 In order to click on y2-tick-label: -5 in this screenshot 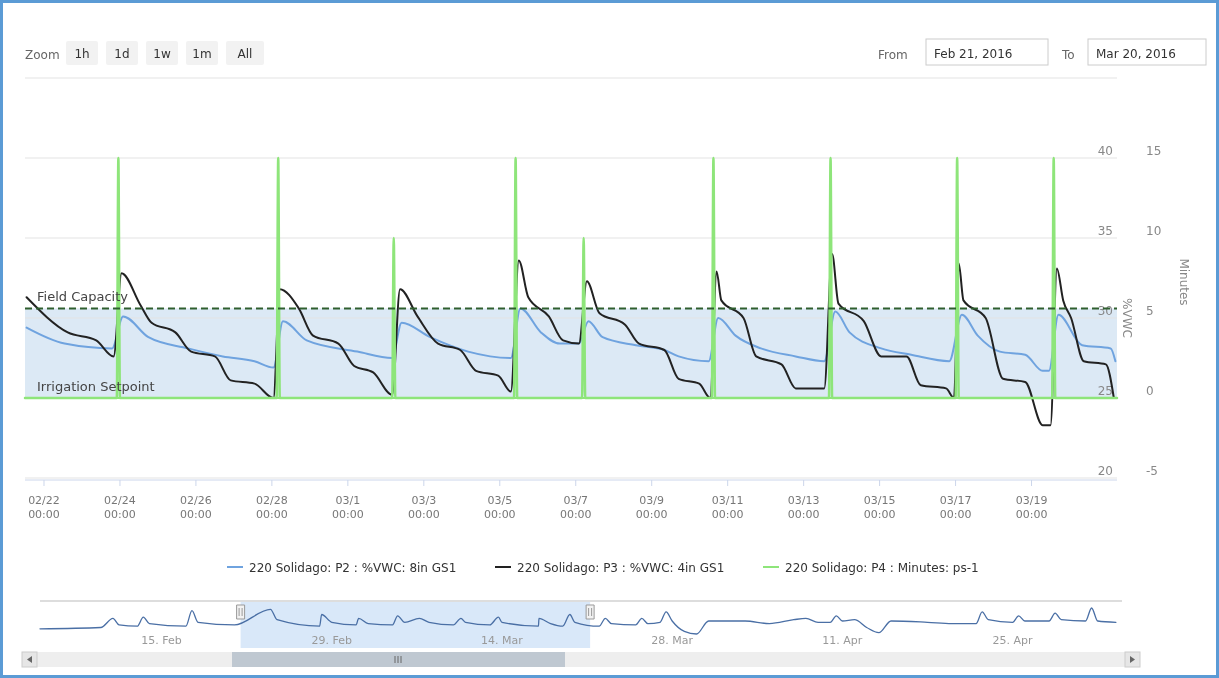, I will do `click(1152, 471)`.